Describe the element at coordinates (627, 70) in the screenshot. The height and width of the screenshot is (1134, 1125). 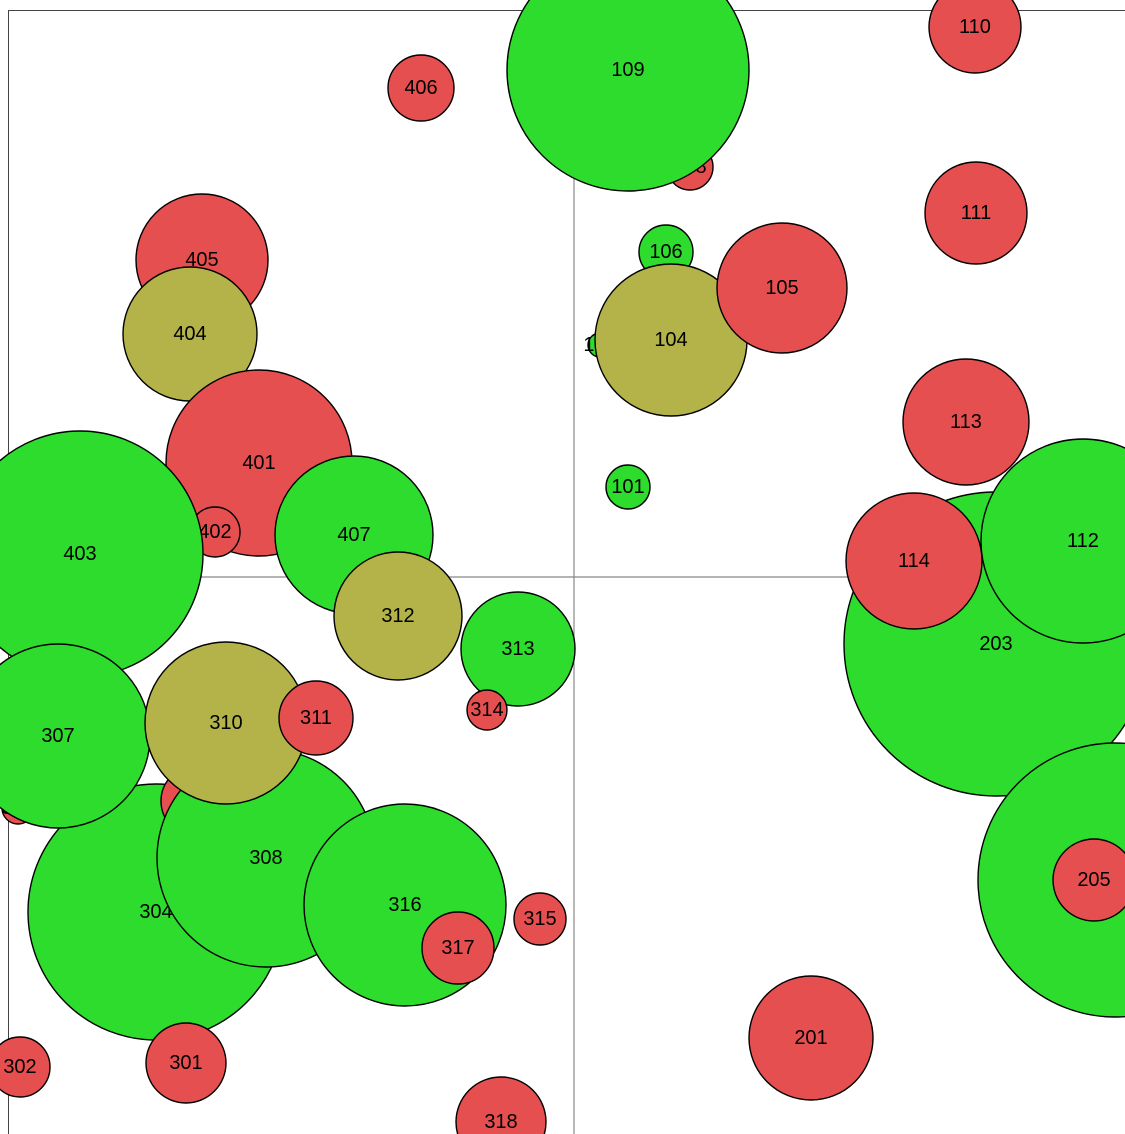
I see `bubble-label-109: 109` at that location.